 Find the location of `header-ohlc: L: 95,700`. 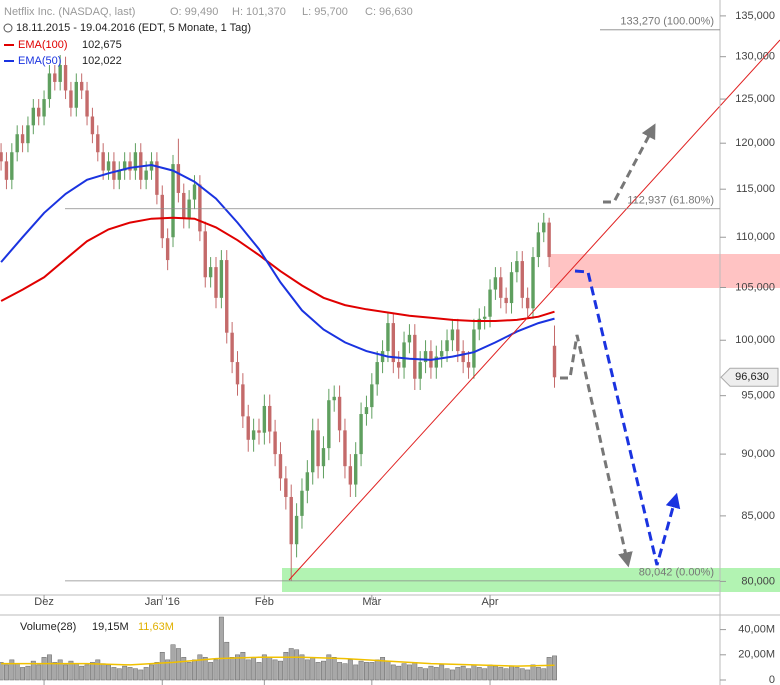

header-ohlc: L: 95,700 is located at coordinates (325, 12).